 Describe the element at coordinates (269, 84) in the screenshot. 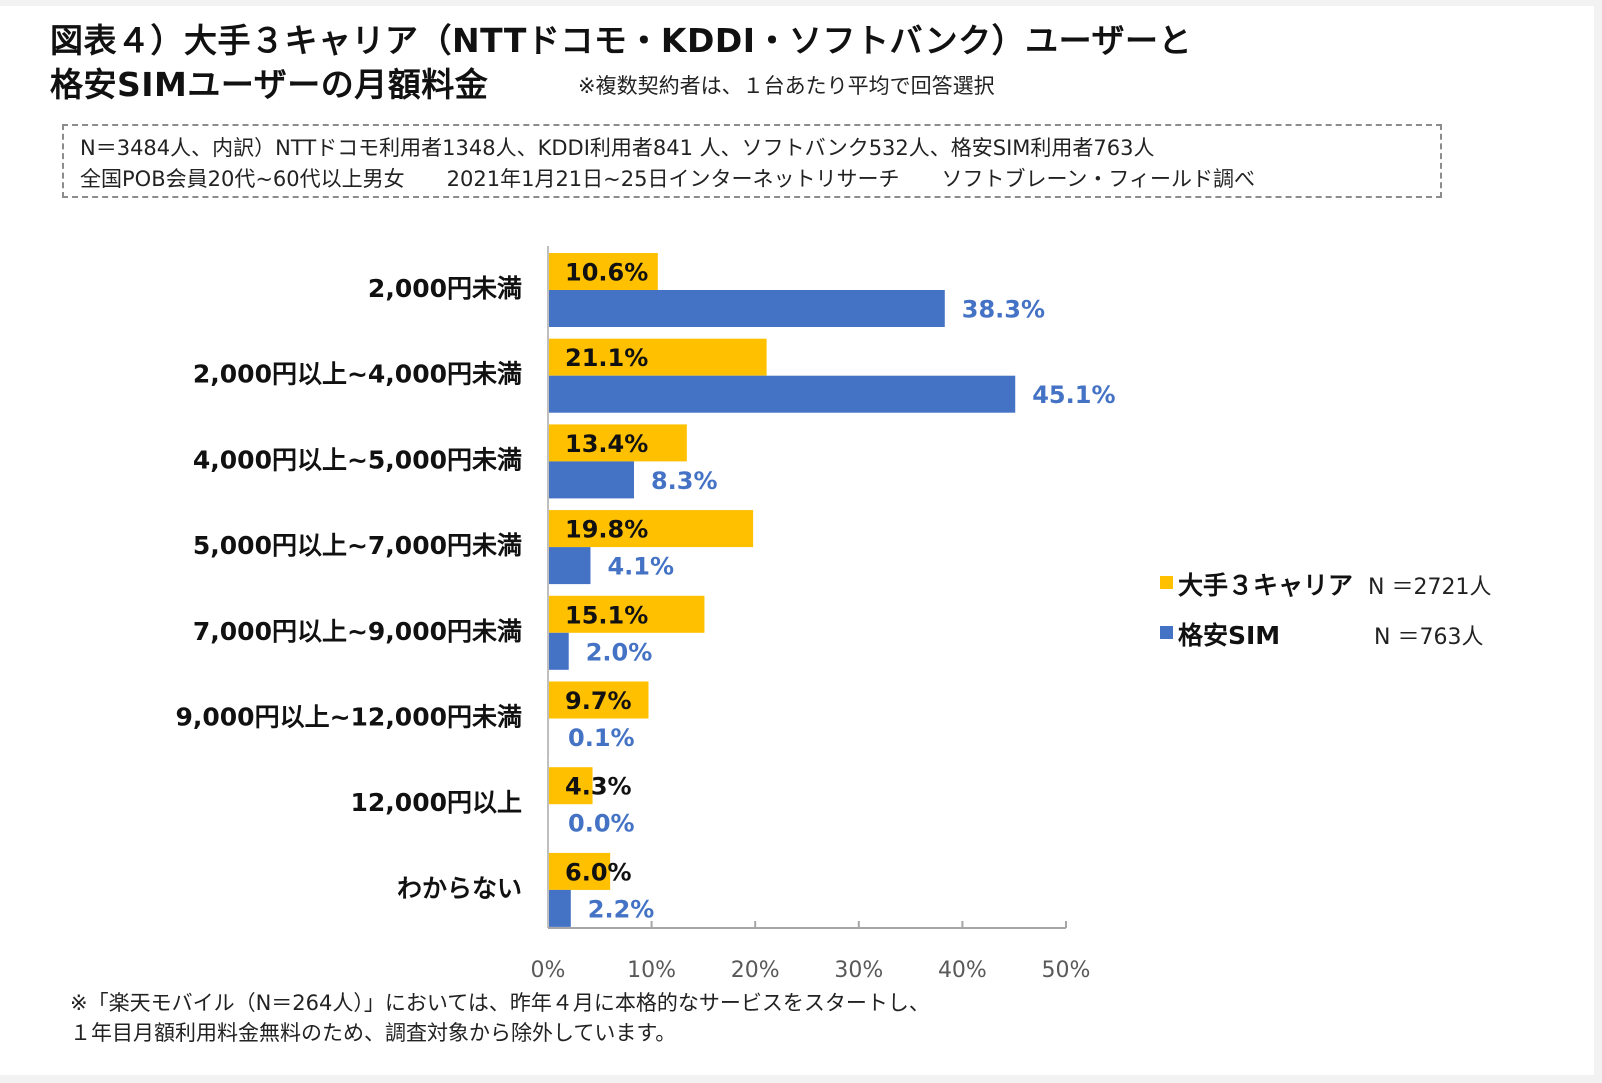

I see `figure-title-line2: 格安SIMユーザーの月額料金` at that location.